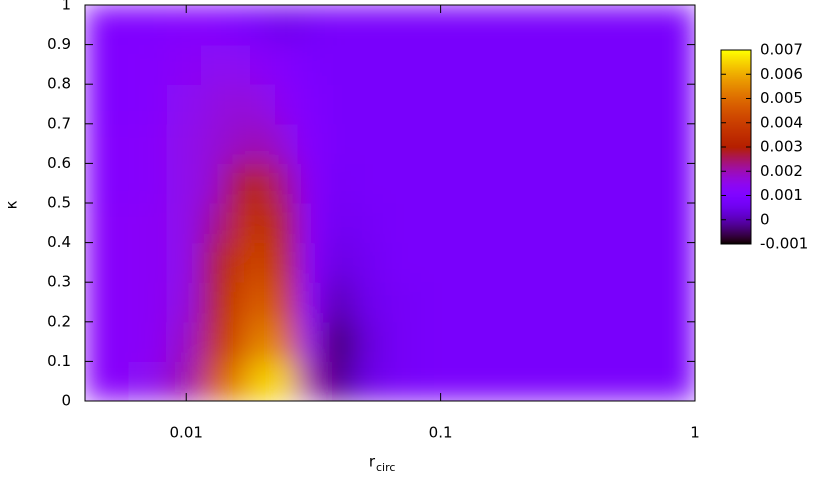 Image resolution: width=830 pixels, height=477 pixels. I want to click on colorbar-tick-label: -0.001, so click(784, 244).